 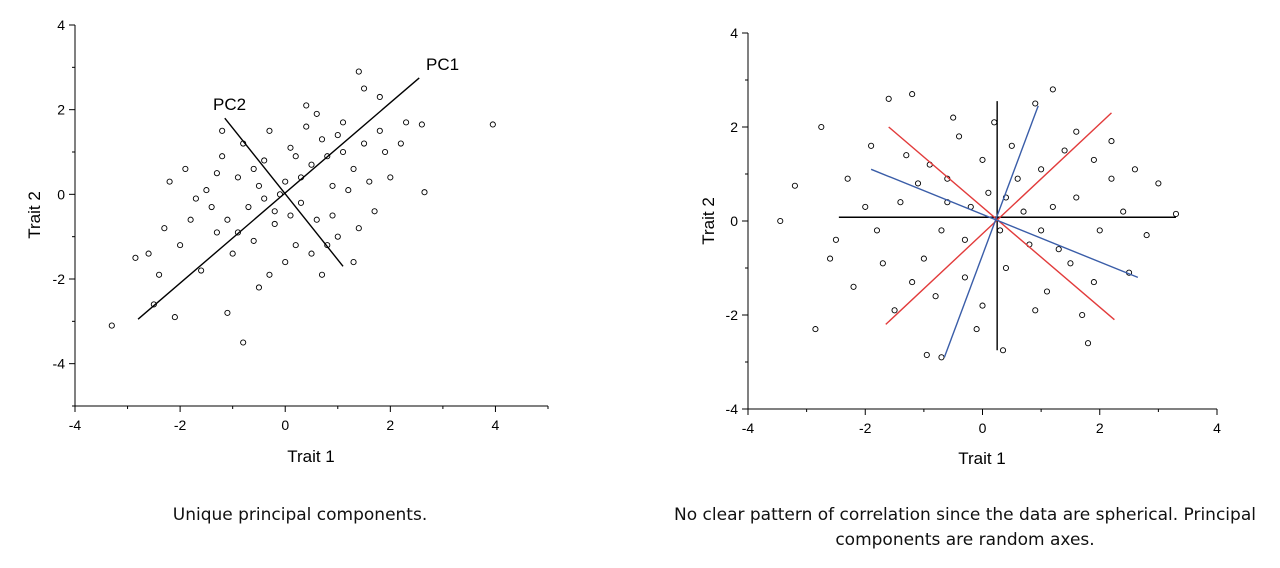 What do you see at coordinates (75, 425) in the screenshot?
I see `x-tick-label: -4` at bounding box center [75, 425].